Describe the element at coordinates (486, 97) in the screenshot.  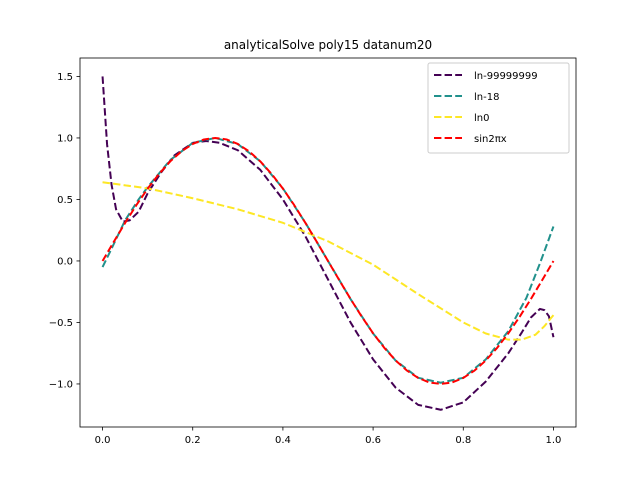
I see `legend-label-1: ln-18` at that location.